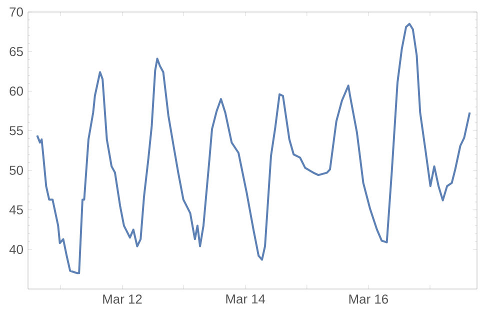  What do you see at coordinates (368, 299) in the screenshot?
I see `x-tick-label: Mar 16` at bounding box center [368, 299].